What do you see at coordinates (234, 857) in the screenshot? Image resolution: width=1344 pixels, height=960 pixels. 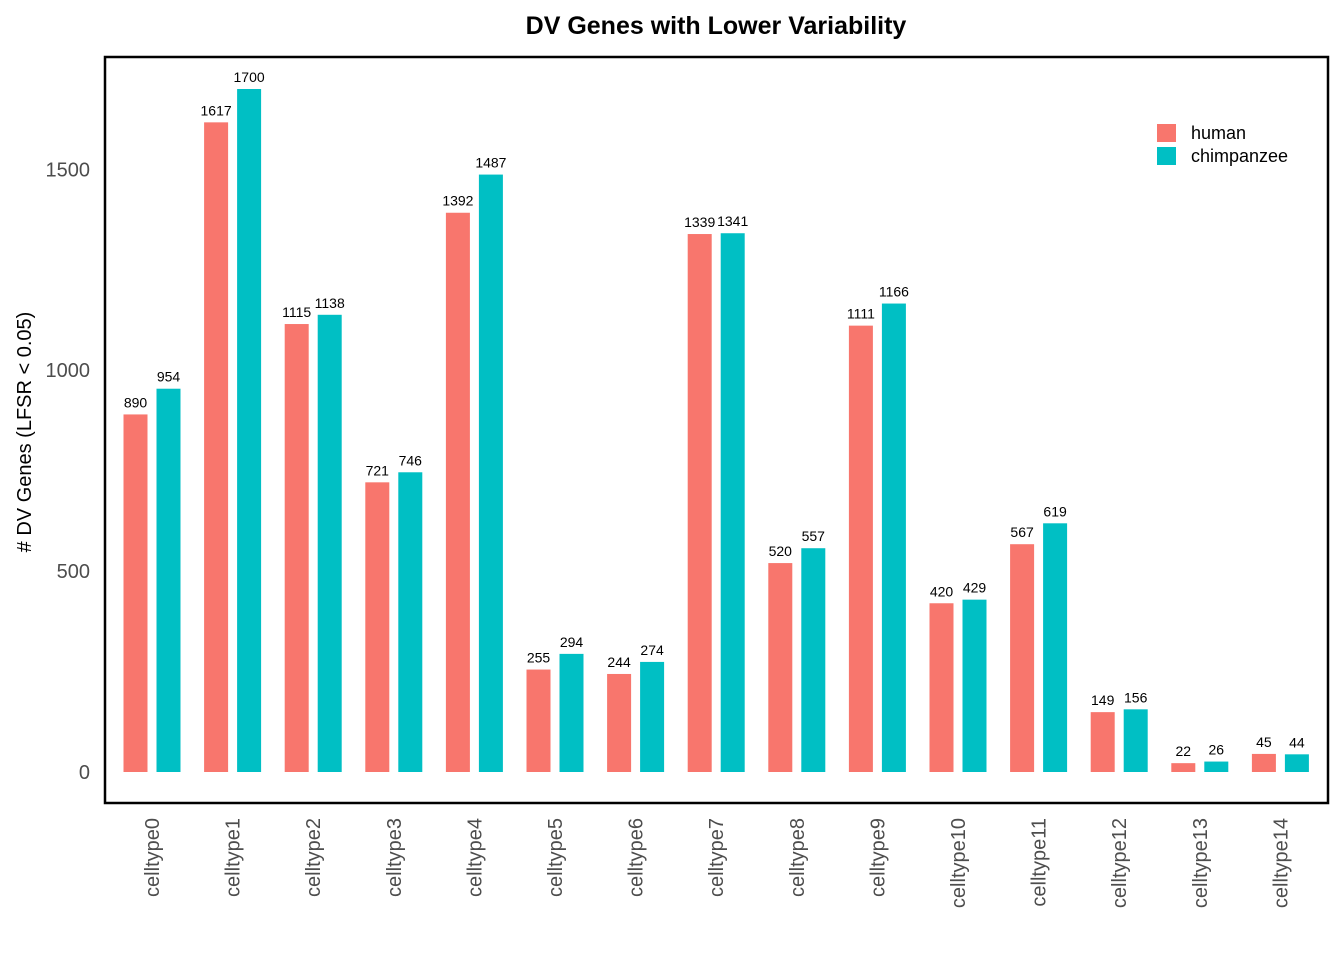 I see `x-tick-label: celltype1` at bounding box center [234, 857].